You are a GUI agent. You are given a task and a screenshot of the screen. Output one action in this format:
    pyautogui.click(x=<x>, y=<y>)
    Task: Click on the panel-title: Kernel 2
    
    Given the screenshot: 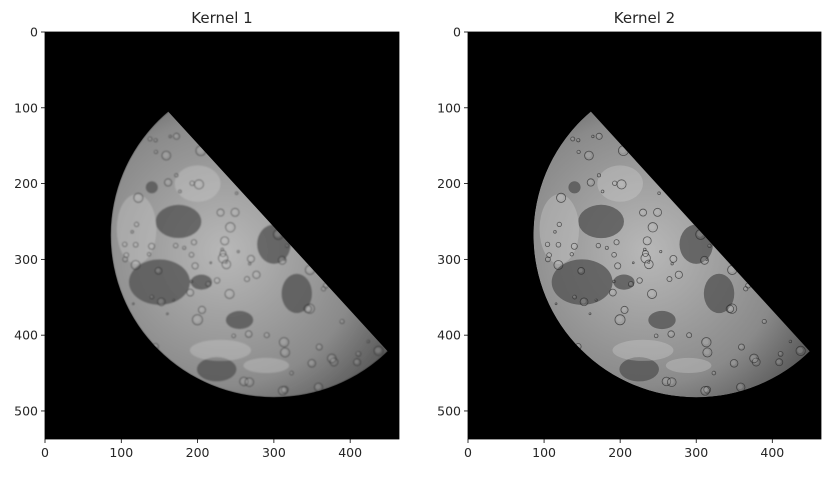 What is the action you would take?
    pyautogui.click(x=644, y=18)
    